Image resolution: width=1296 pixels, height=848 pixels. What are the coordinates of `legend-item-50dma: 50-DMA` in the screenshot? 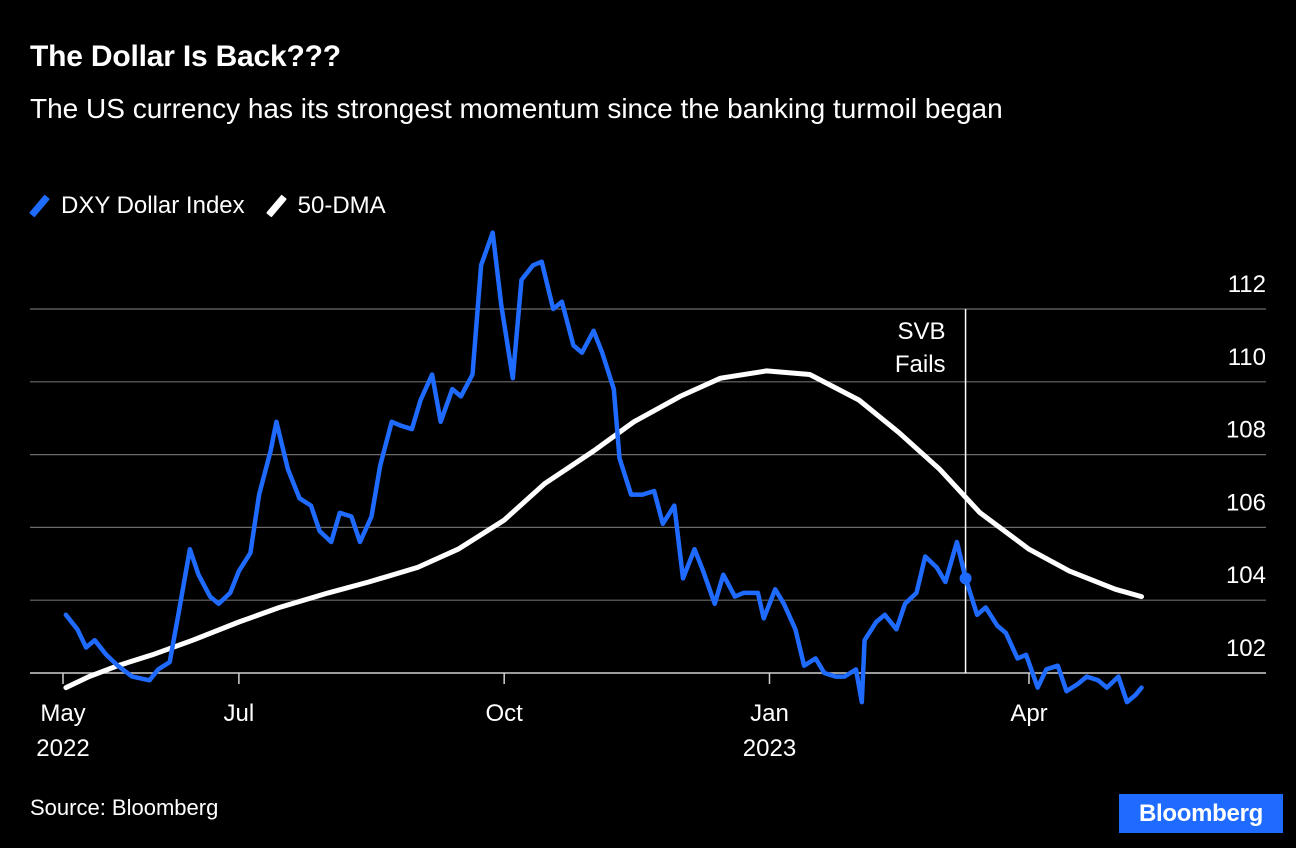 It's located at (325, 206).